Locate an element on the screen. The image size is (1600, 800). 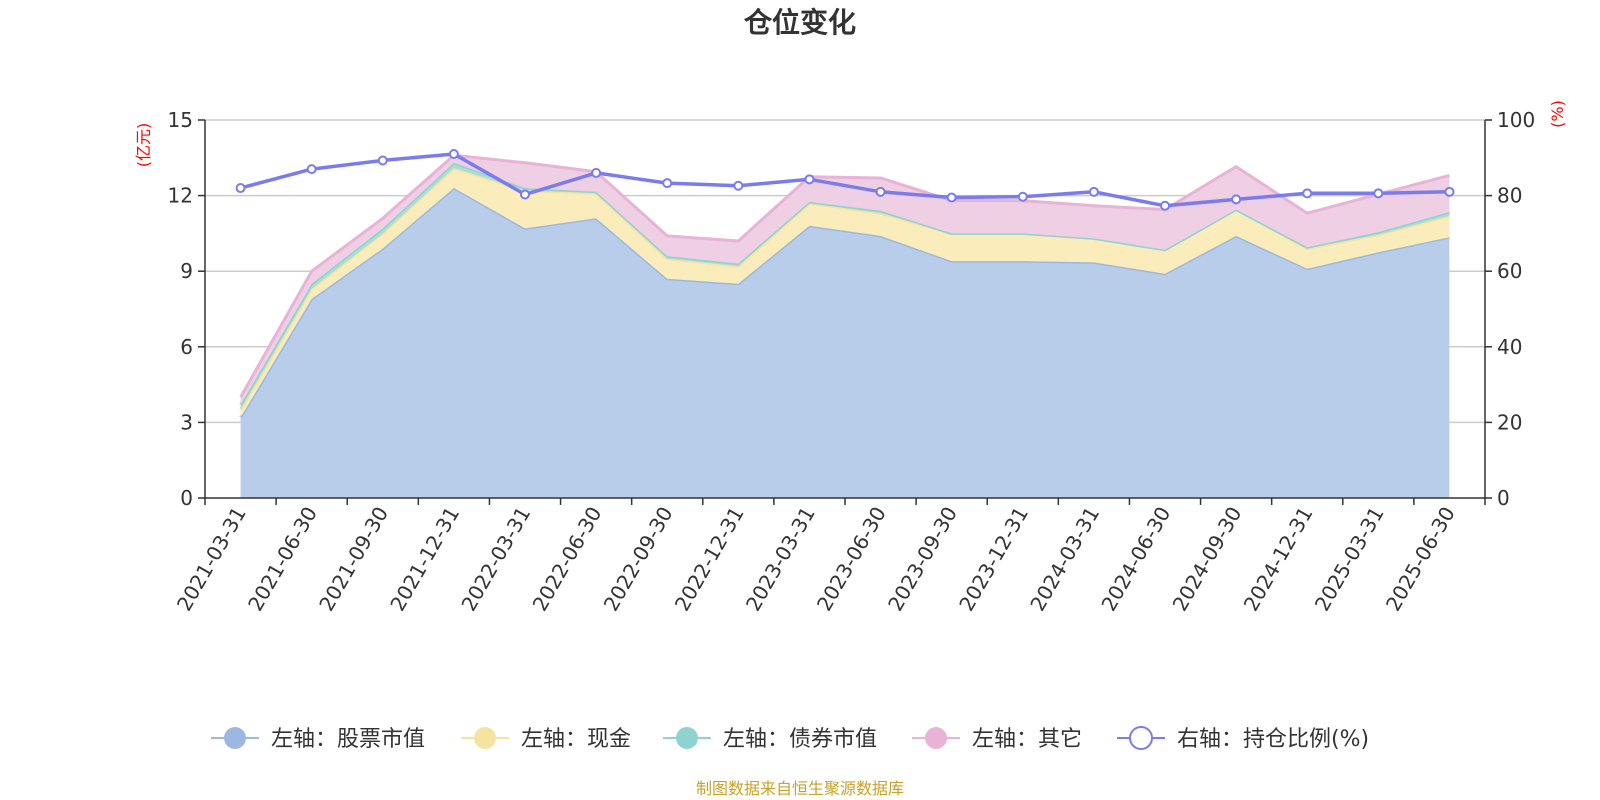
left-tick-label: 0 is located at coordinates (186, 498).